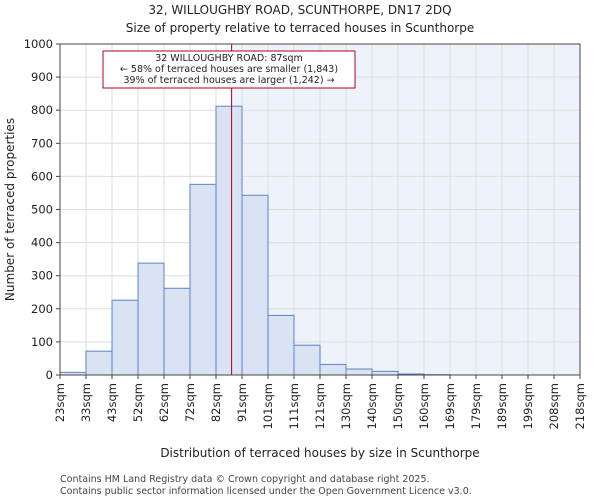 This screenshot has width=600, height=500. Describe the element at coordinates (450, 406) in the screenshot. I see `x-tick-label: 169sqm` at that location.